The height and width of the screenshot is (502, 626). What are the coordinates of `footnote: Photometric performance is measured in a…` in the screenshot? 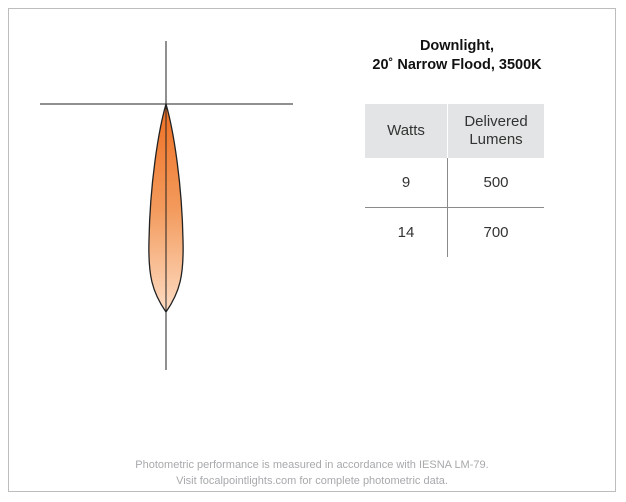 It's located at (312, 473).